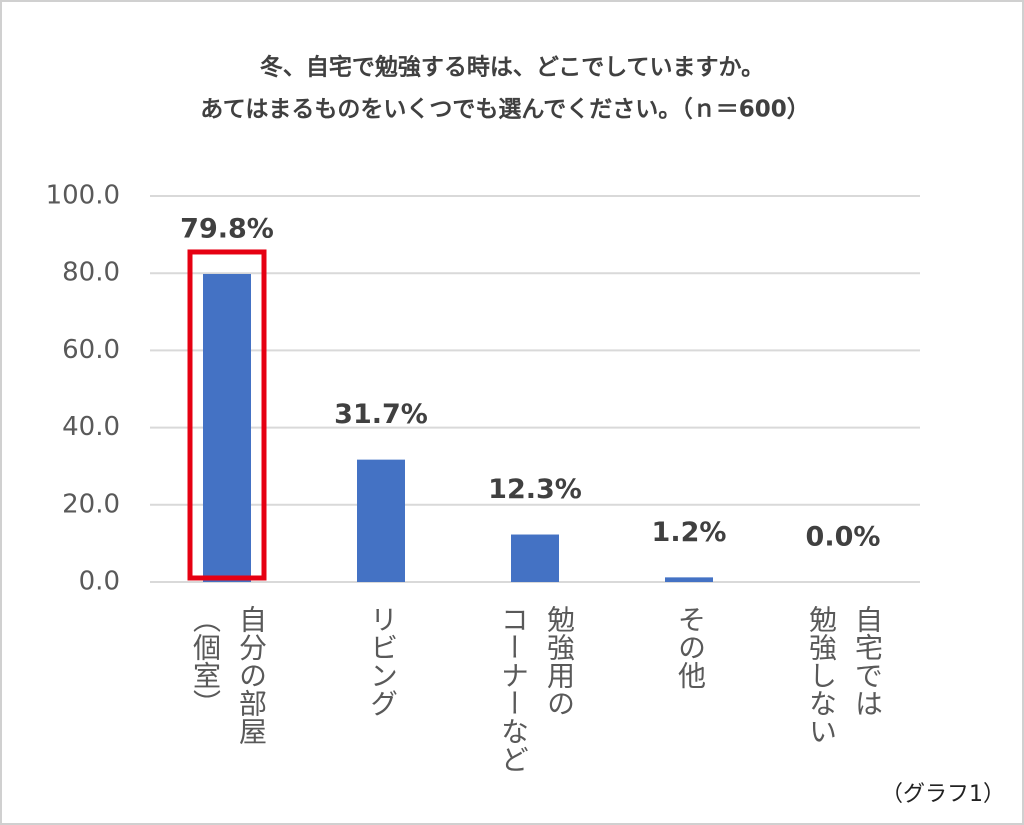 Image resolution: width=1024 pixels, height=825 pixels. Describe the element at coordinates (535, 489) in the screenshot. I see `value-label: 12.3%` at that location.